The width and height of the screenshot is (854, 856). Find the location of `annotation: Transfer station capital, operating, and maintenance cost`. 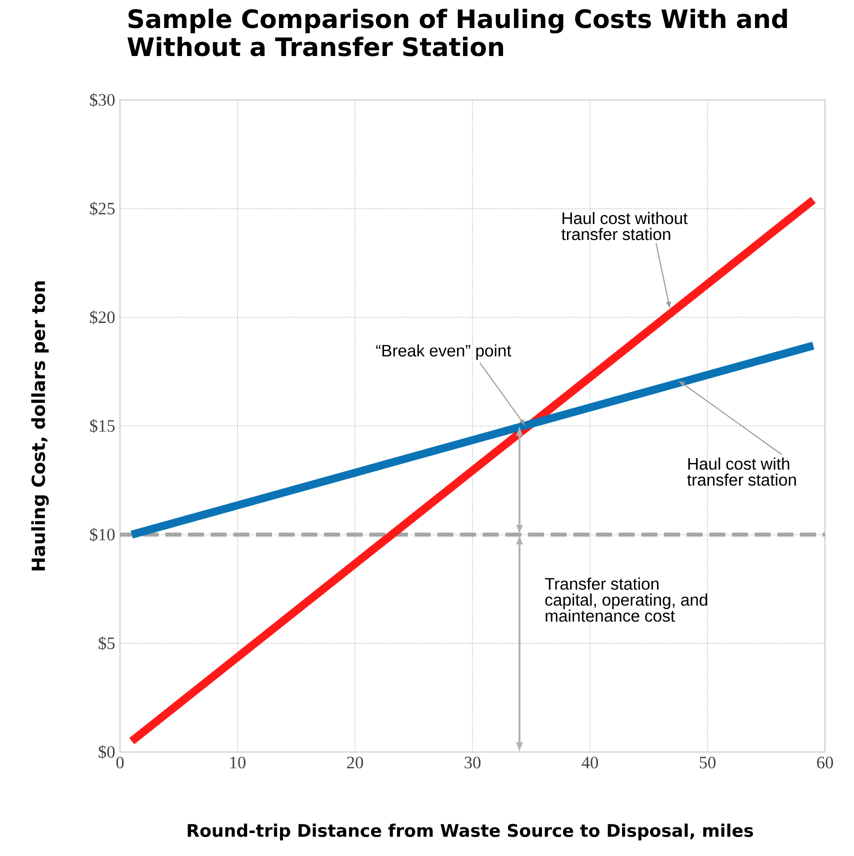

annotation: Transfer station capital, operating, and maintenance cost is located at coordinates (626, 600).